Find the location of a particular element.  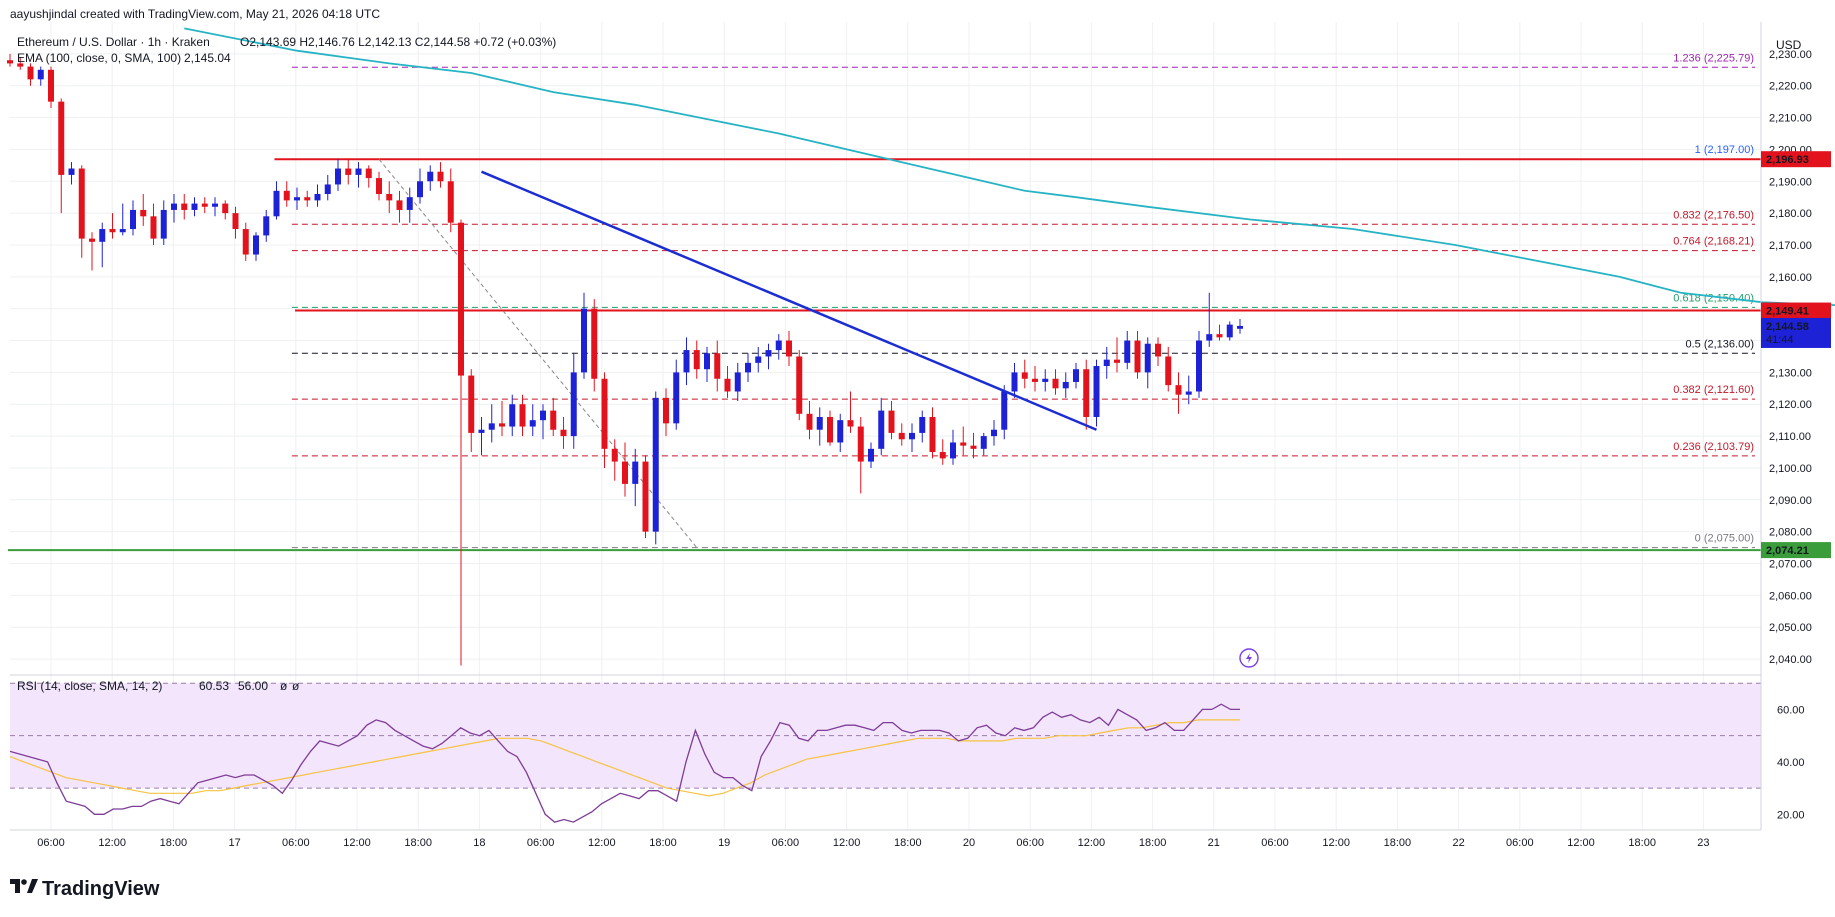

price-tick-label: 2,070.00 is located at coordinates (1790, 565).